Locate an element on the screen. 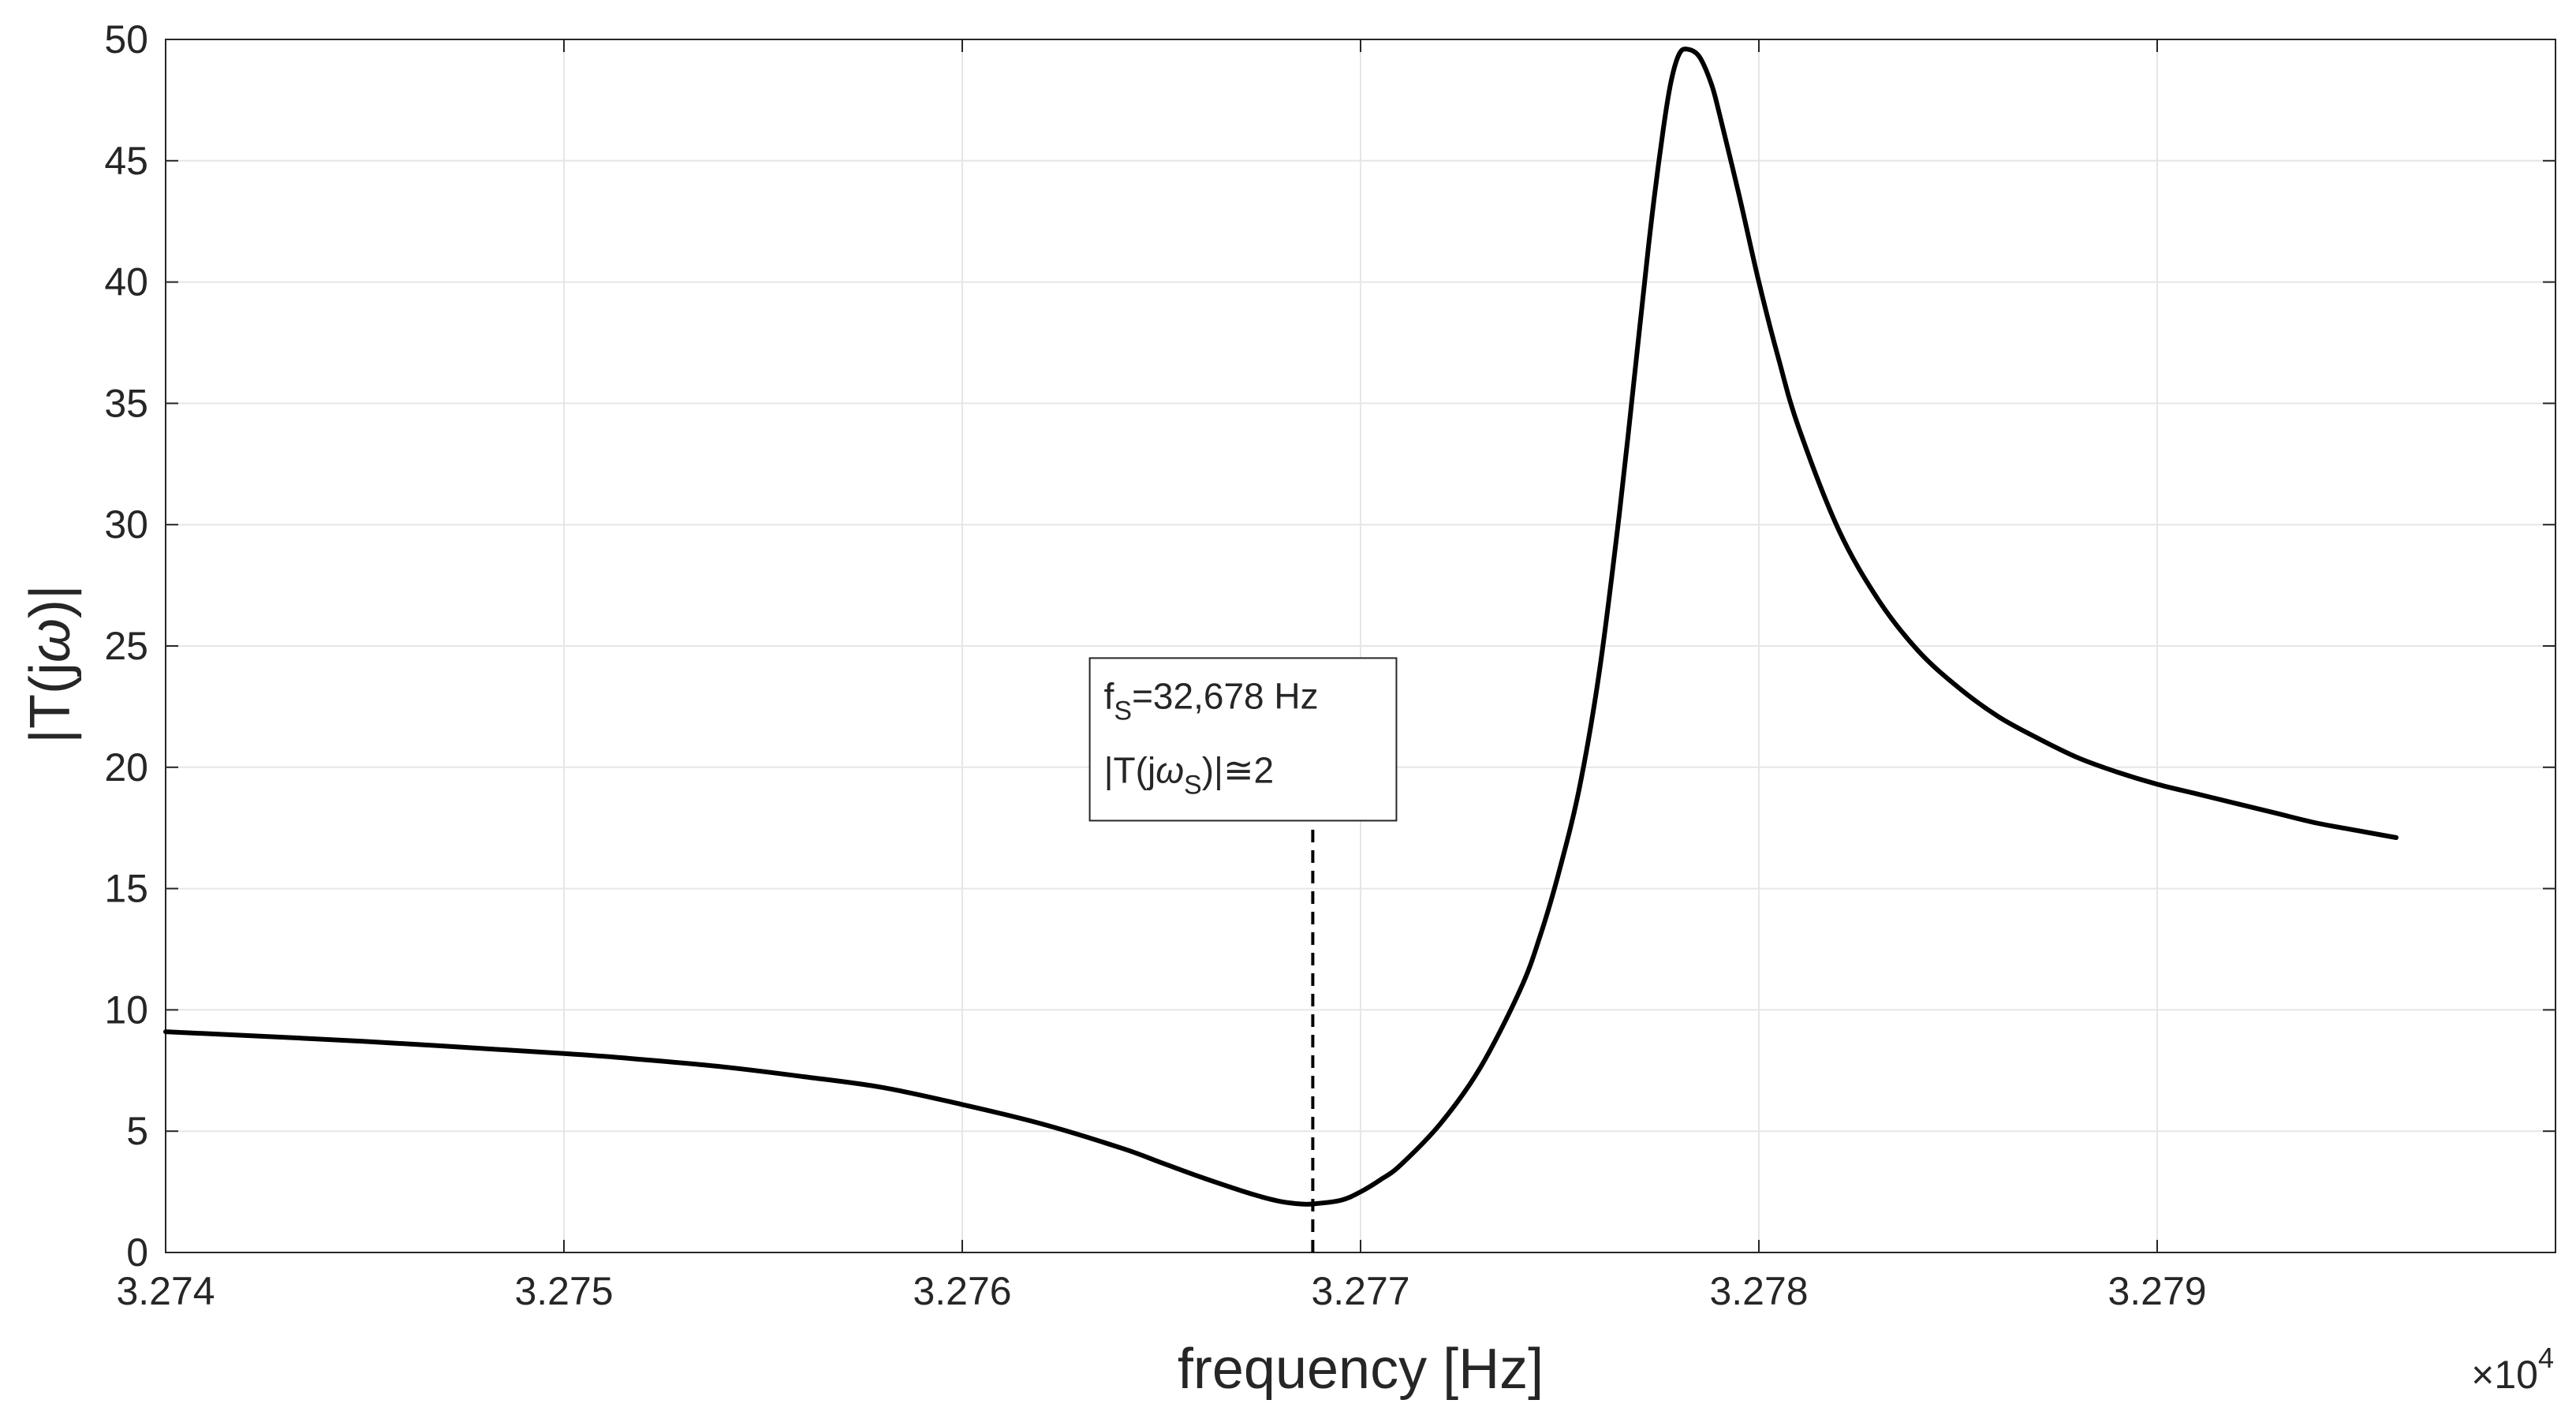 This screenshot has width=2576, height=1426. x-tick-label-4: 3.278 is located at coordinates (1758, 1291).